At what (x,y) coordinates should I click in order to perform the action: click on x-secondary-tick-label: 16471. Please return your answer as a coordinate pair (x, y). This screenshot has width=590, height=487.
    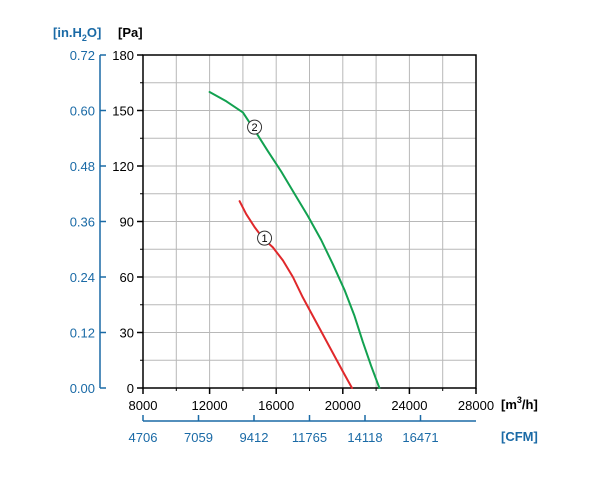
    Looking at the image, I should click on (420, 437).